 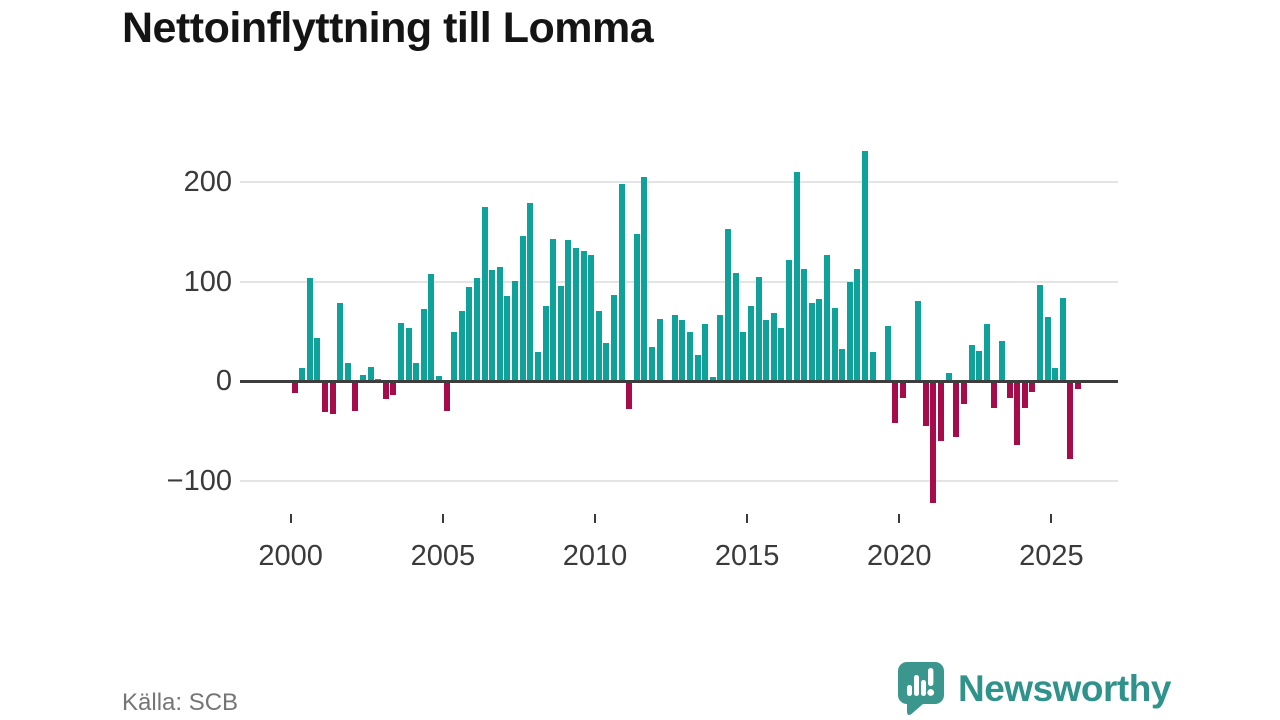 What do you see at coordinates (340, 342) in the screenshot?
I see `bar-2001Q3` at bounding box center [340, 342].